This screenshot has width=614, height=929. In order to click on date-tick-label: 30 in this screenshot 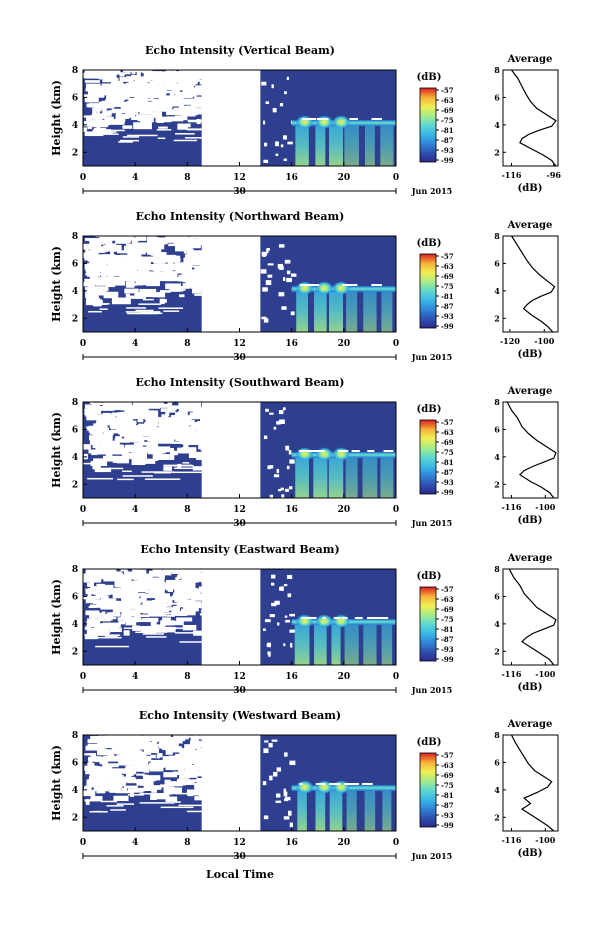, I will do `click(239, 857)`.